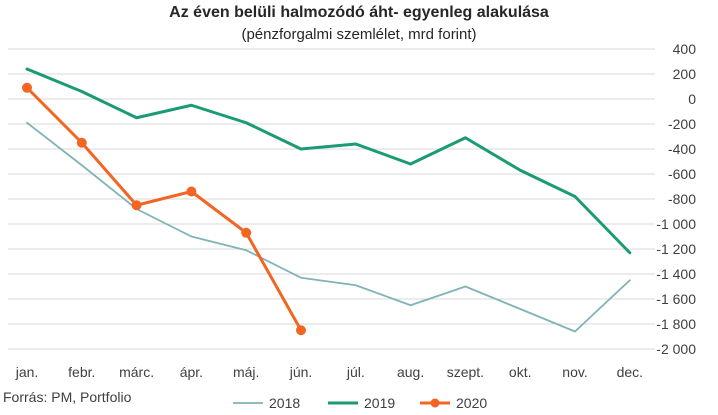 The width and height of the screenshot is (718, 415). Describe the element at coordinates (379, 403) in the screenshot. I see `legend-label-2019: 2019` at that location.